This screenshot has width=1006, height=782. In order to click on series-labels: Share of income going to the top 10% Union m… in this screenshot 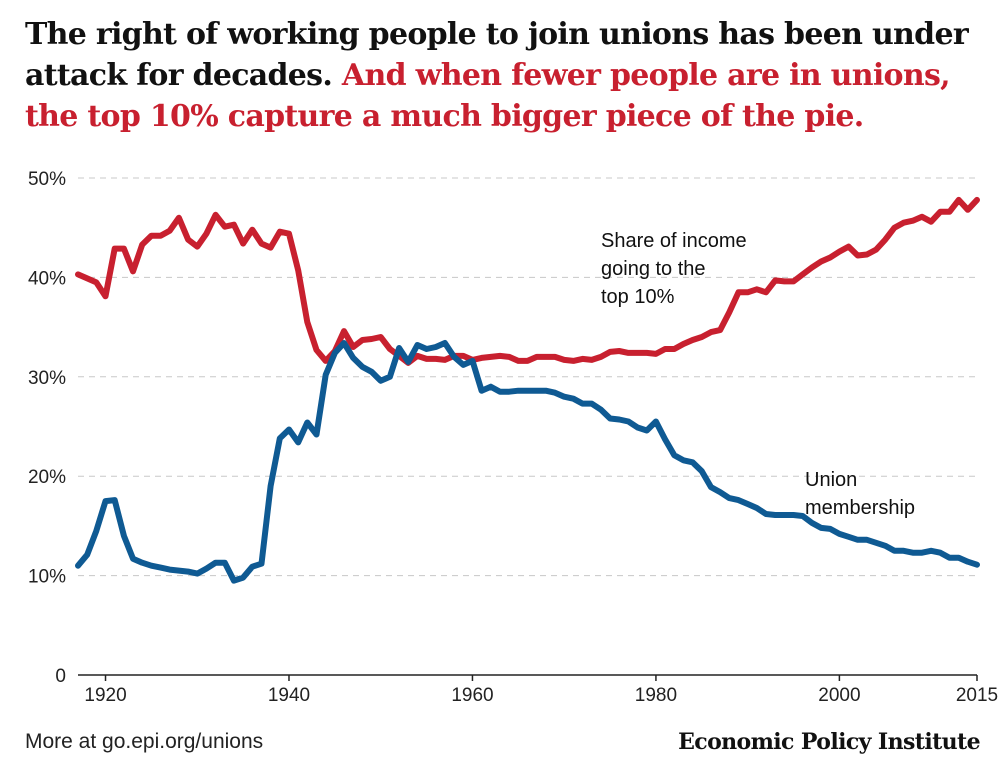, I will do `click(758, 374)`.